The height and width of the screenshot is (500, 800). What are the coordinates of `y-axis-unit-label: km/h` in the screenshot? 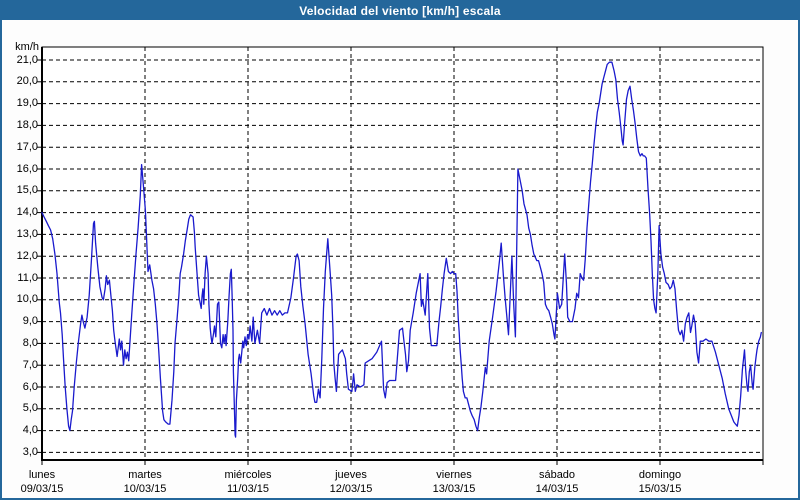 It's located at (27, 47).